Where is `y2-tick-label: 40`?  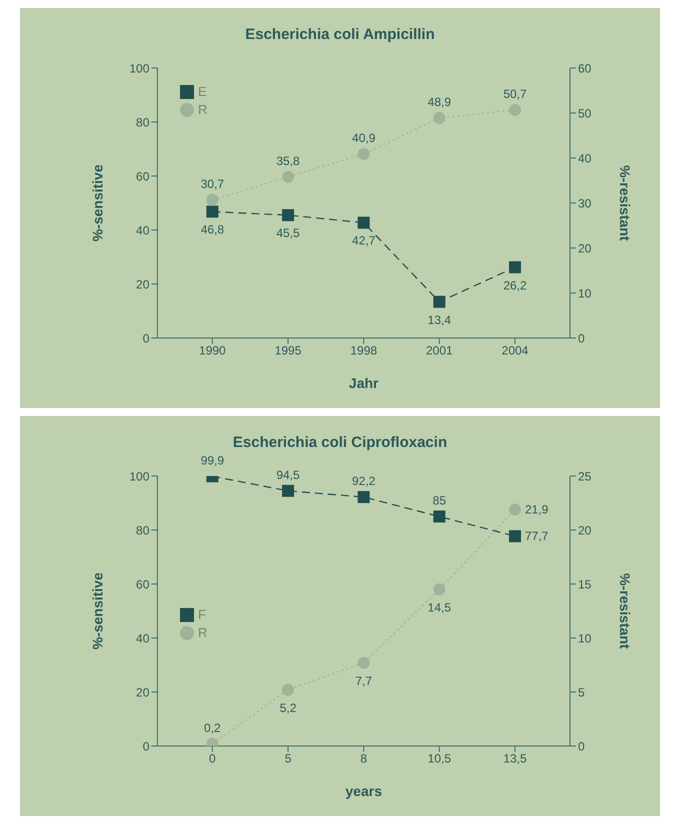
y2-tick-label: 40 is located at coordinates (585, 158).